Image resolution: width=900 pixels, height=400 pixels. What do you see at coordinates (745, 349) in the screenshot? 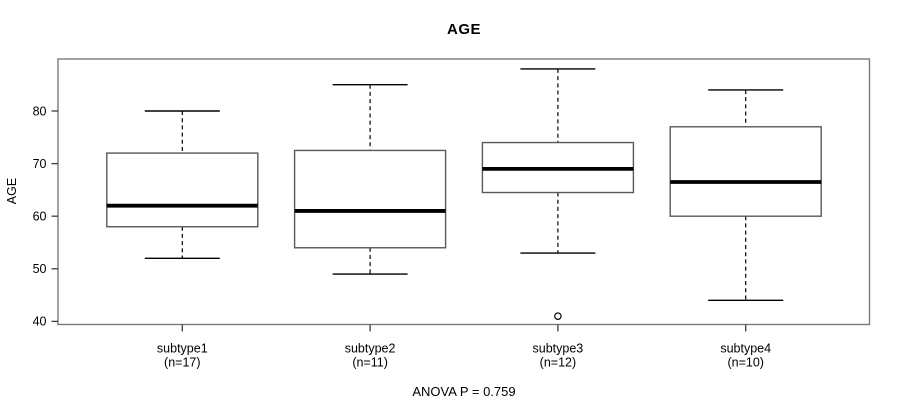
I see `group-label: subtype4` at bounding box center [745, 349].